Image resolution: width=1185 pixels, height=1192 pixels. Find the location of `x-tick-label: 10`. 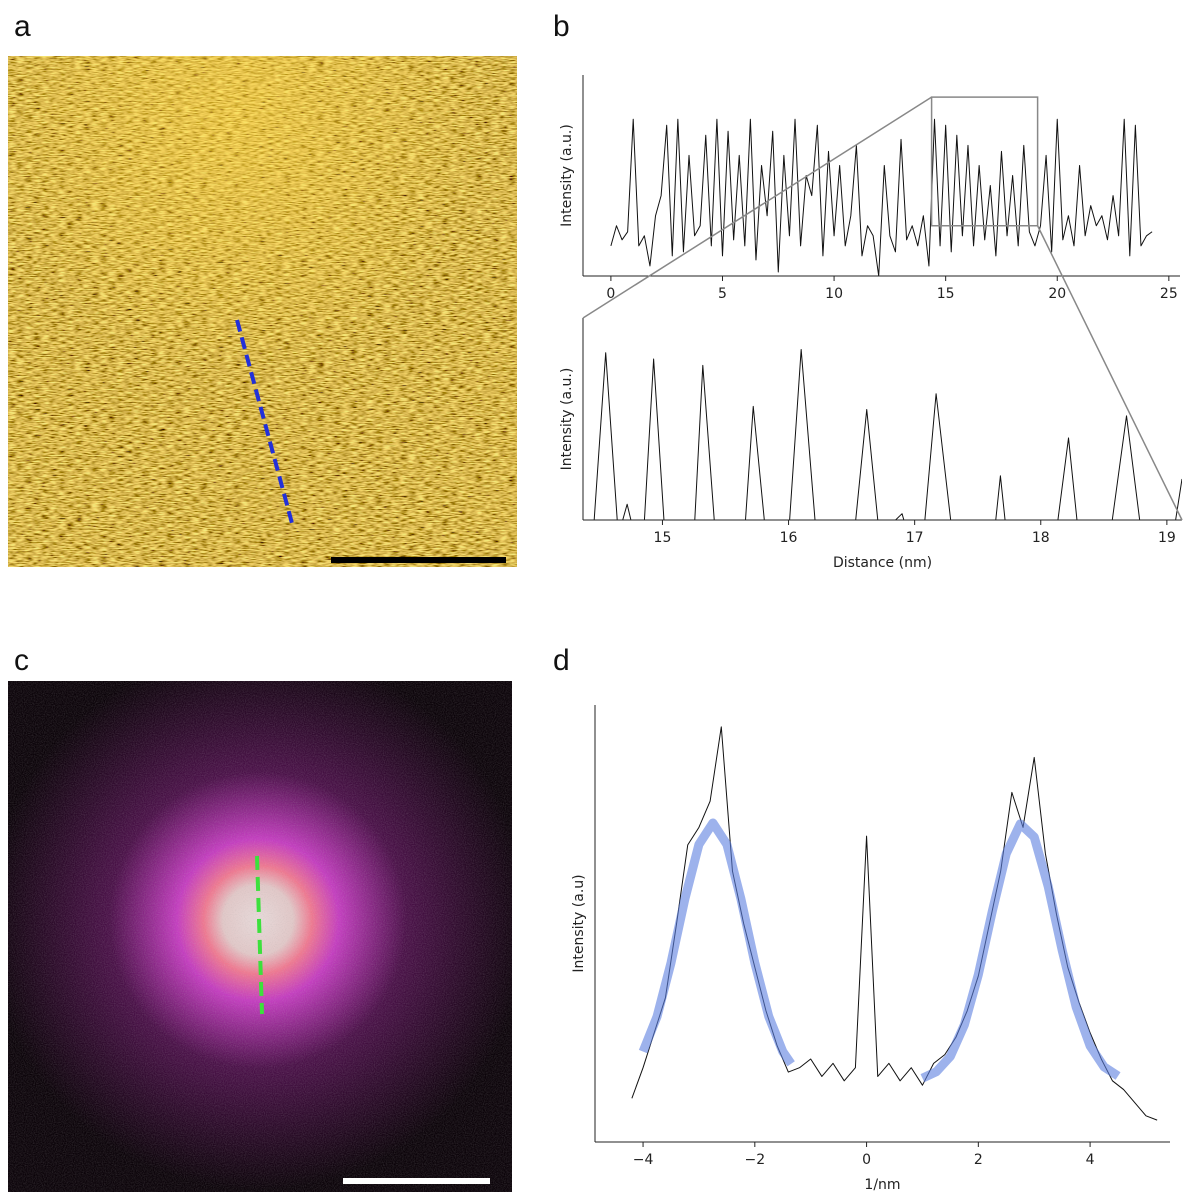

x-tick-label: 10 is located at coordinates (834, 294).